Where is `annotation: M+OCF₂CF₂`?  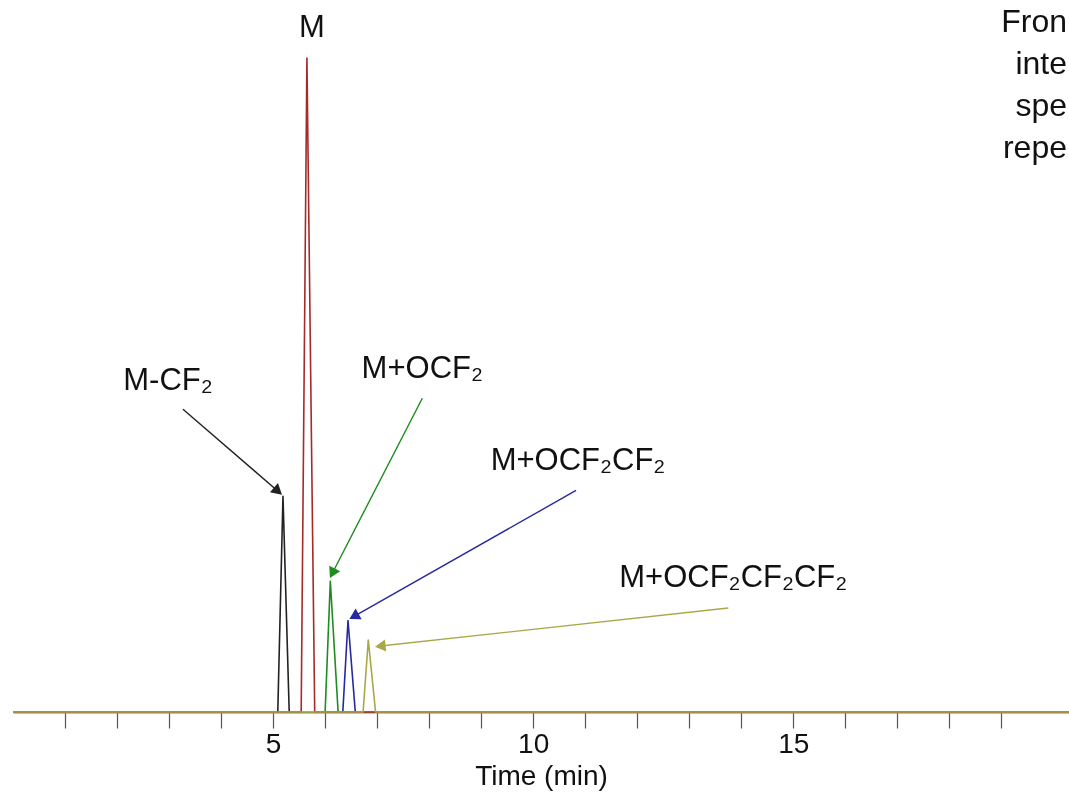
annotation: M+OCF₂CF₂ is located at coordinates (578, 460).